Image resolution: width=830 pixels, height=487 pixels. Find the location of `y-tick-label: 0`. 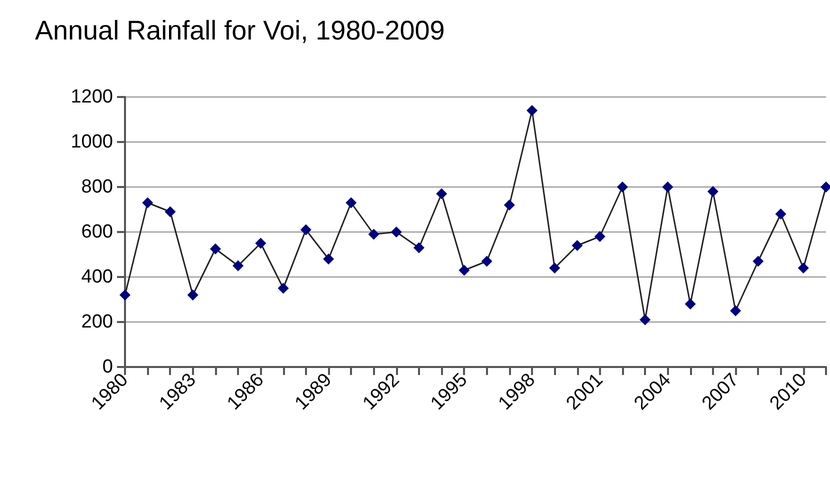

y-tick-label: 0 is located at coordinates (107, 367).